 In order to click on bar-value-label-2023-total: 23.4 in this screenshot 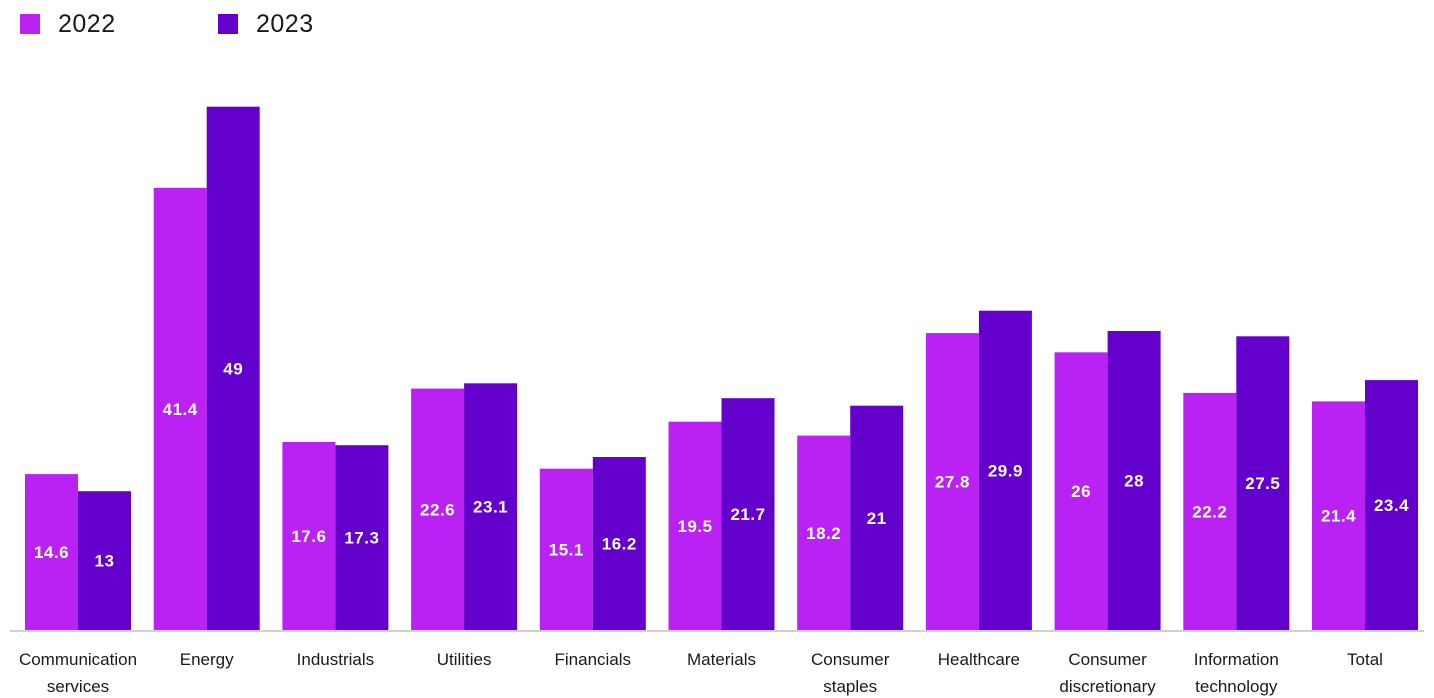, I will do `click(1391, 505)`.